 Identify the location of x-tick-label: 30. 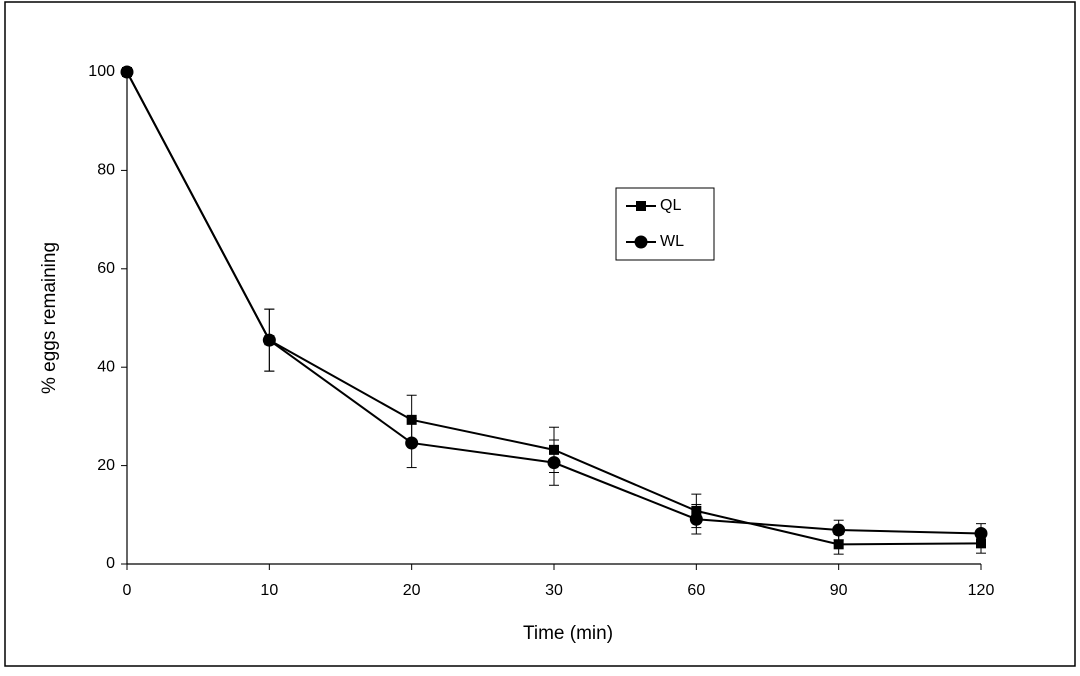
(554, 590).